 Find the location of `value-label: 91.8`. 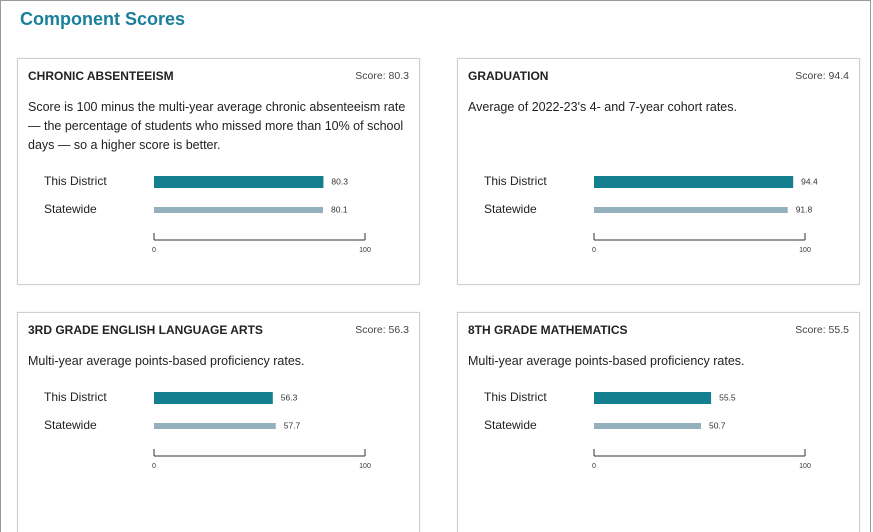

value-label: 91.8 is located at coordinates (804, 209).